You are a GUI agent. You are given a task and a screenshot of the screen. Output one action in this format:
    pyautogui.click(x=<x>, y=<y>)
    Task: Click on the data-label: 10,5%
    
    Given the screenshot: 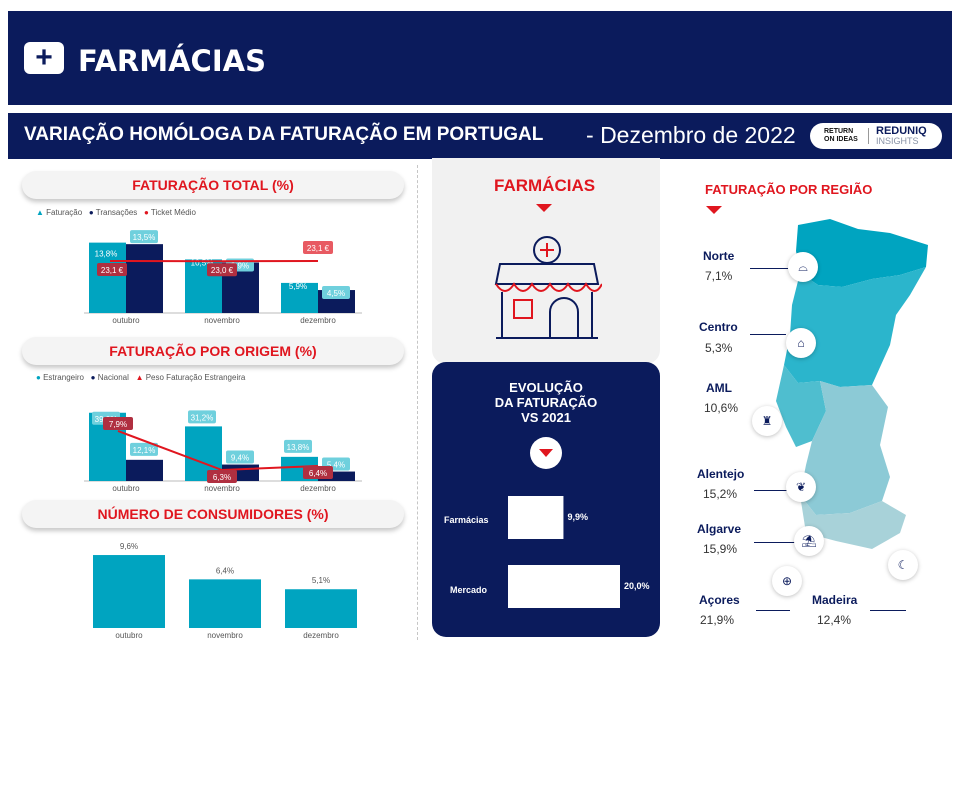 What is the action you would take?
    pyautogui.click(x=202, y=262)
    